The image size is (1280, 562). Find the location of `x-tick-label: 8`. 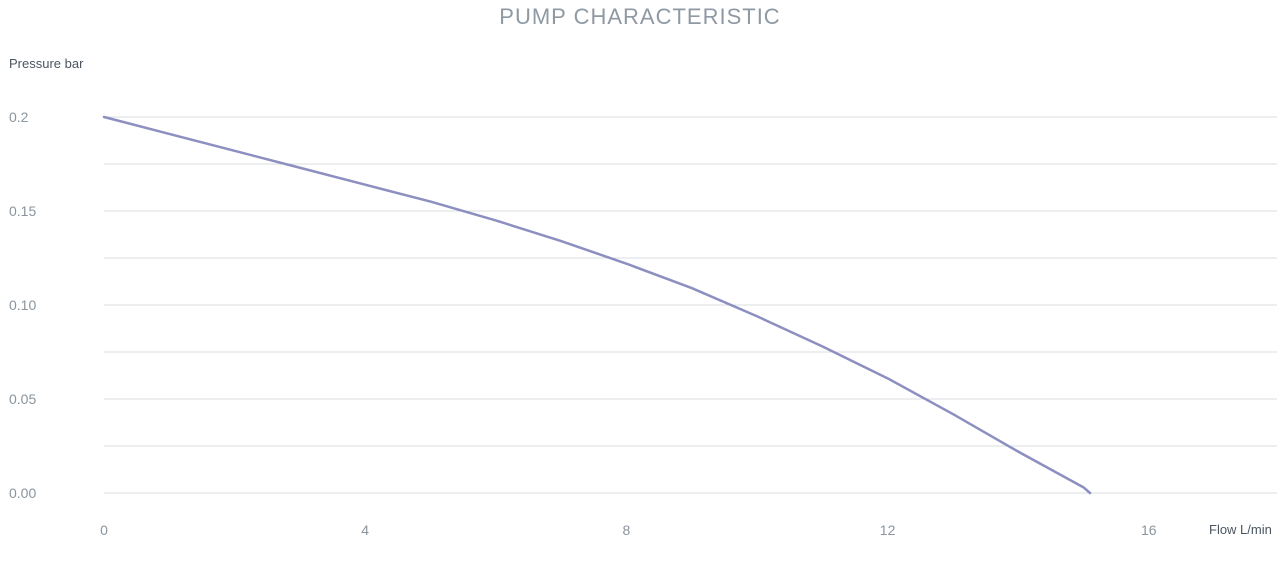

x-tick-label: 8 is located at coordinates (627, 530).